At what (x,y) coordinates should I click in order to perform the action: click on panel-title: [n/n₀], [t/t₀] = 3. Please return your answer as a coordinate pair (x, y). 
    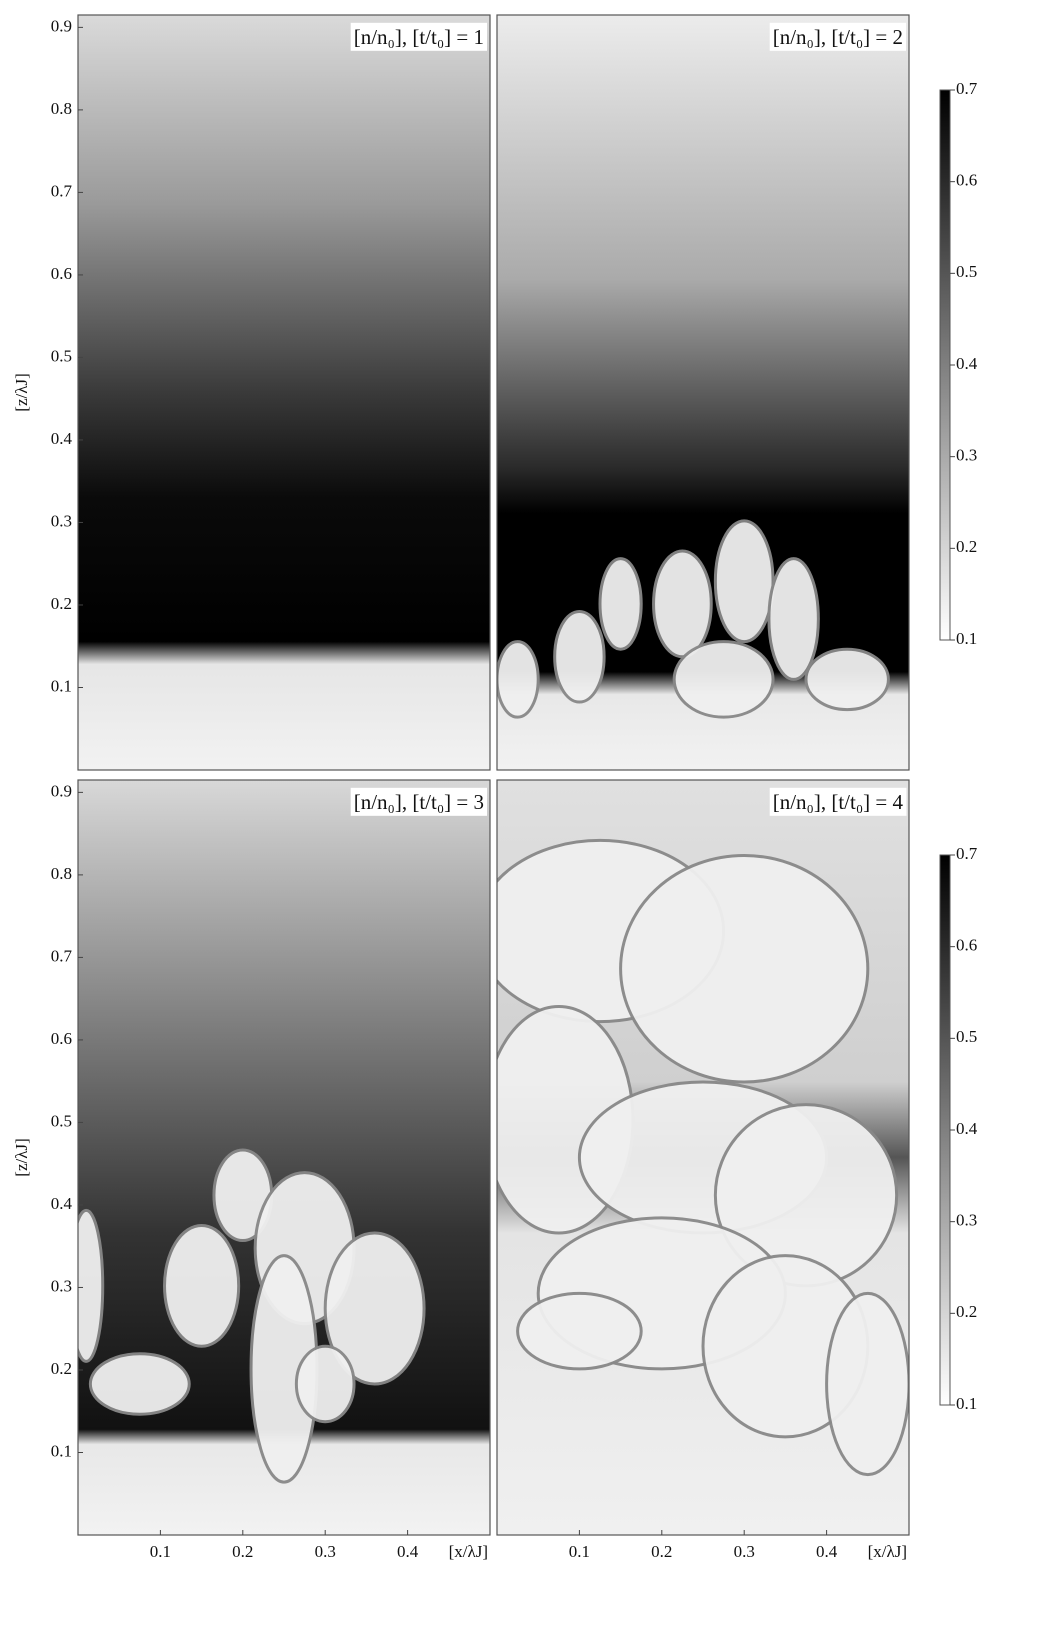
    Looking at the image, I should click on (419, 802).